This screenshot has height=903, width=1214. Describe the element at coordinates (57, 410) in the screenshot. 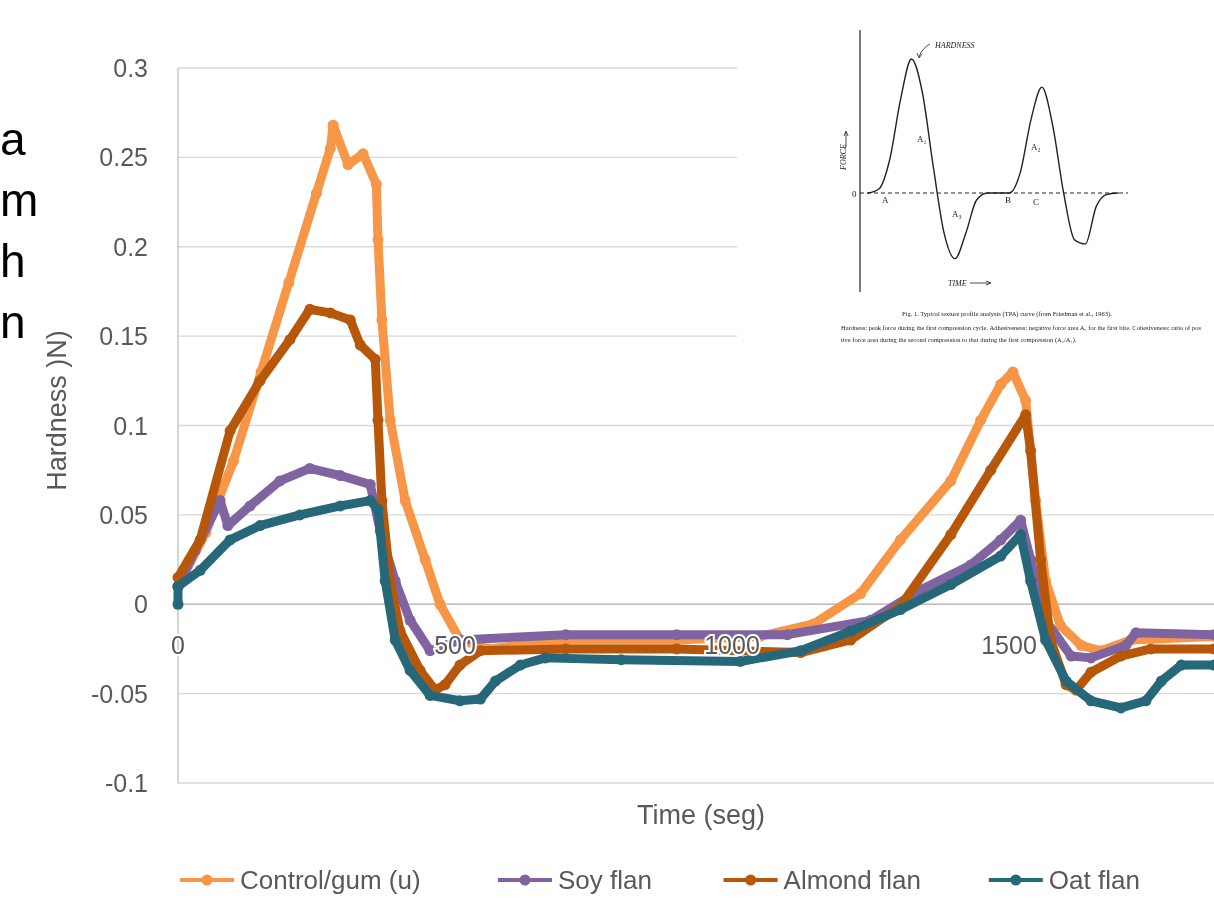

I see `y-axis-title: Hardness )N)` at that location.